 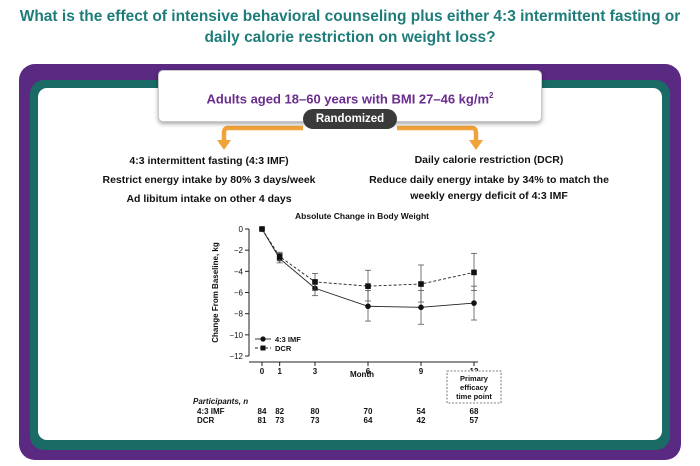 What do you see at coordinates (476, 145) in the screenshot?
I see `arrow-right-head` at bounding box center [476, 145].